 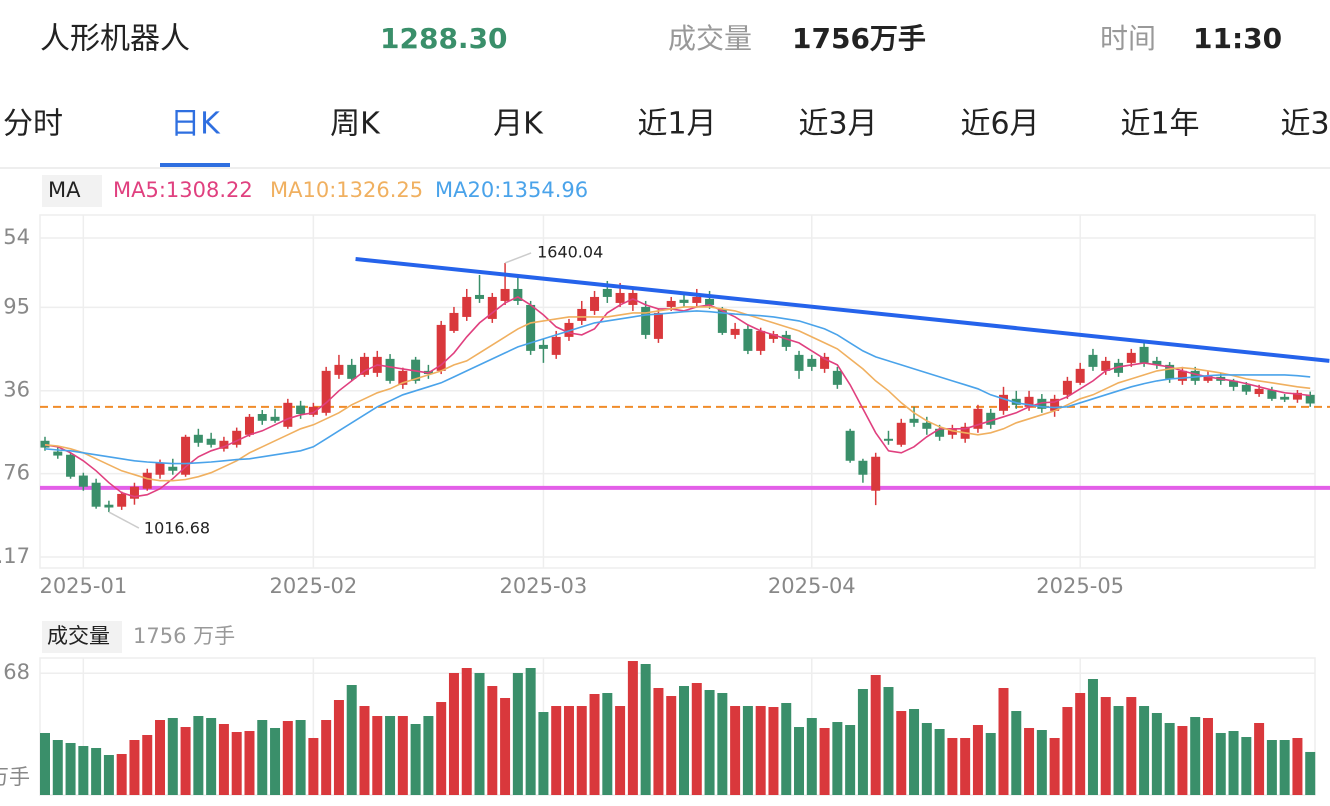 What do you see at coordinates (33, 124) in the screenshot?
I see `tab: 分时` at bounding box center [33, 124].